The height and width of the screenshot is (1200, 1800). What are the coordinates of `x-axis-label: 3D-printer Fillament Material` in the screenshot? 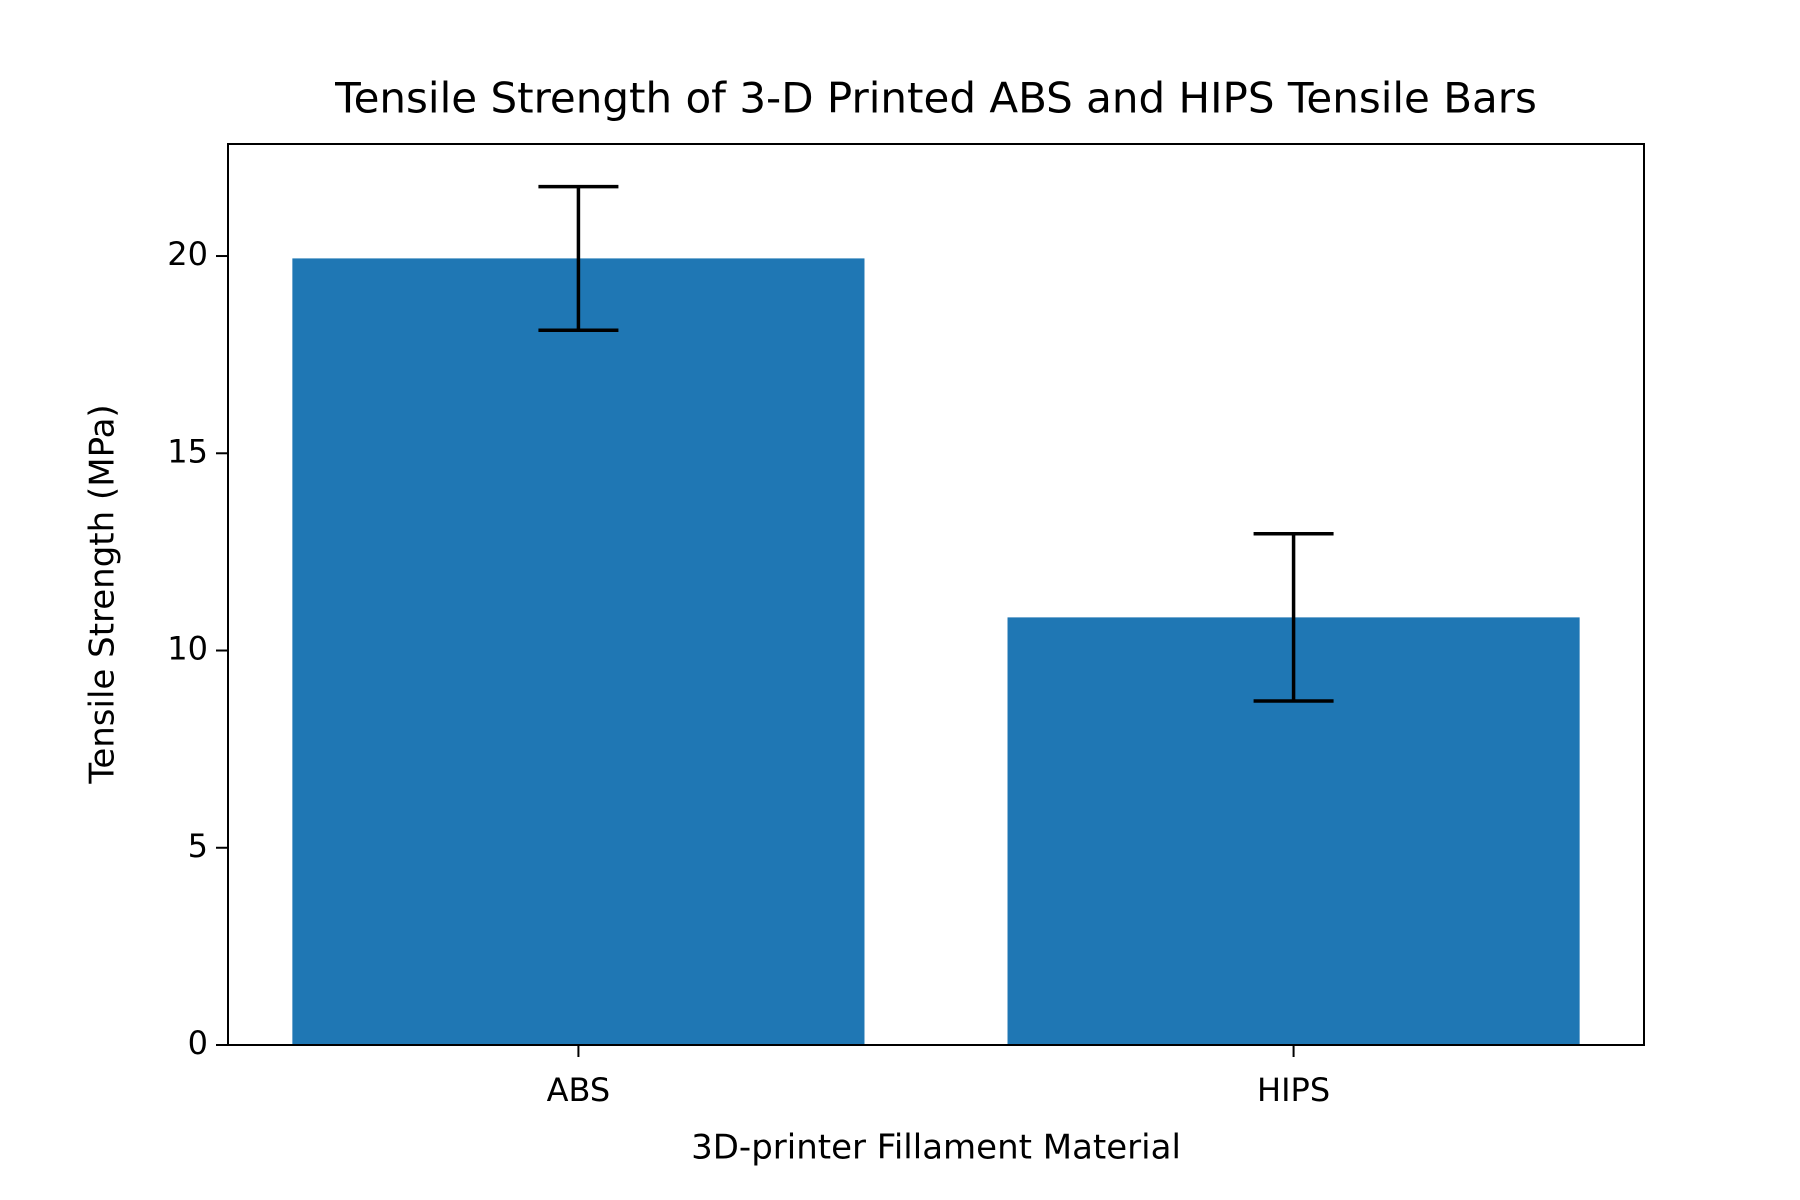 It's located at (936, 1148).